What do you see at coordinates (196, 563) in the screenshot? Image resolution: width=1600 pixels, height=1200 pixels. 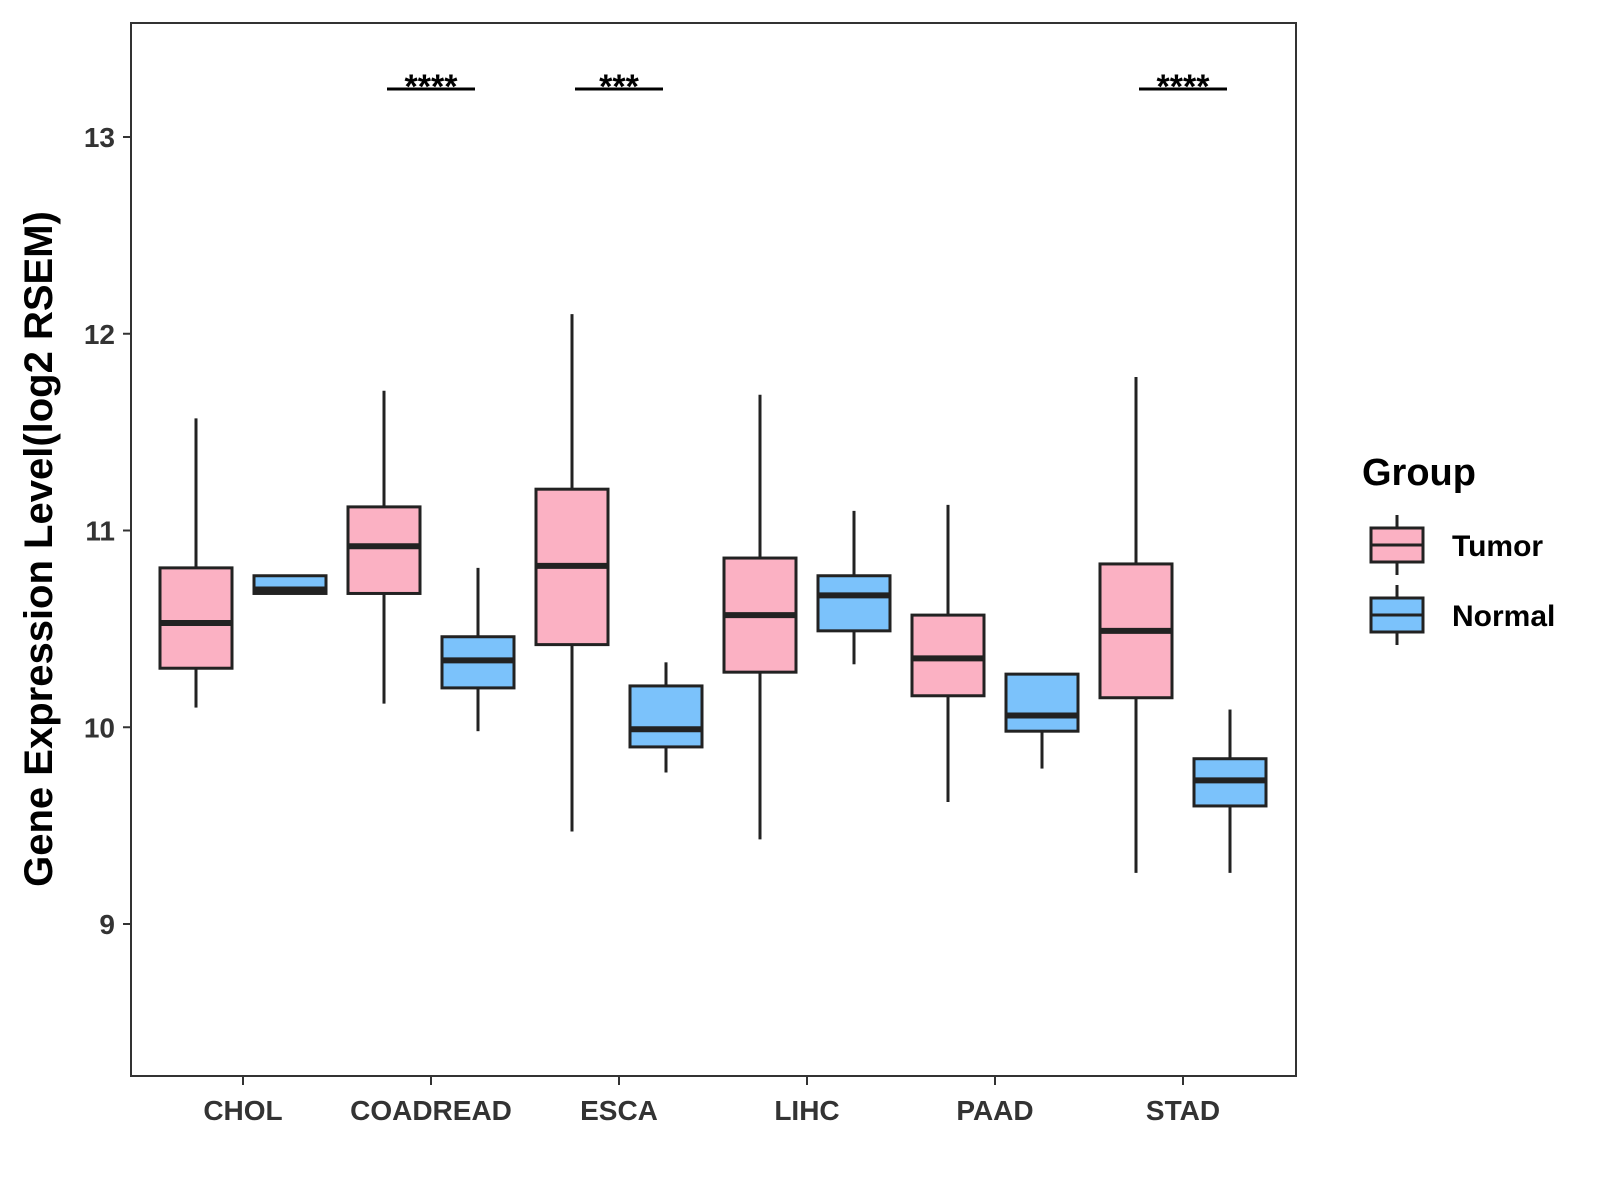 I see `box-tumor-chol` at bounding box center [196, 563].